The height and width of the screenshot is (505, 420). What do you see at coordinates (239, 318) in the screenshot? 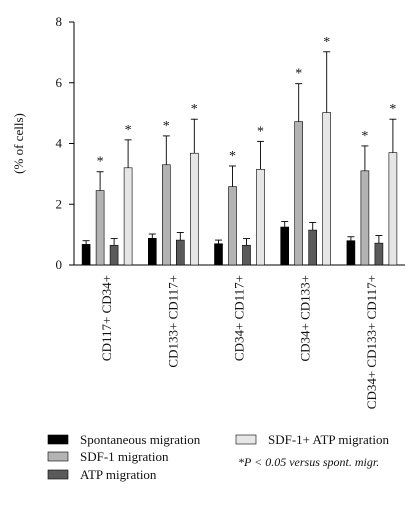
I see `category-label: CD34+ CD117+` at bounding box center [239, 318].